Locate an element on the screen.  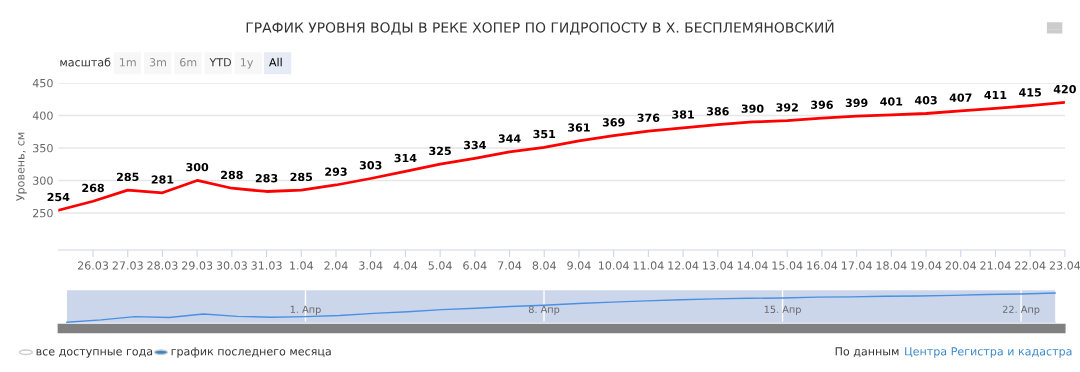
data-label: 415 is located at coordinates (1030, 92).